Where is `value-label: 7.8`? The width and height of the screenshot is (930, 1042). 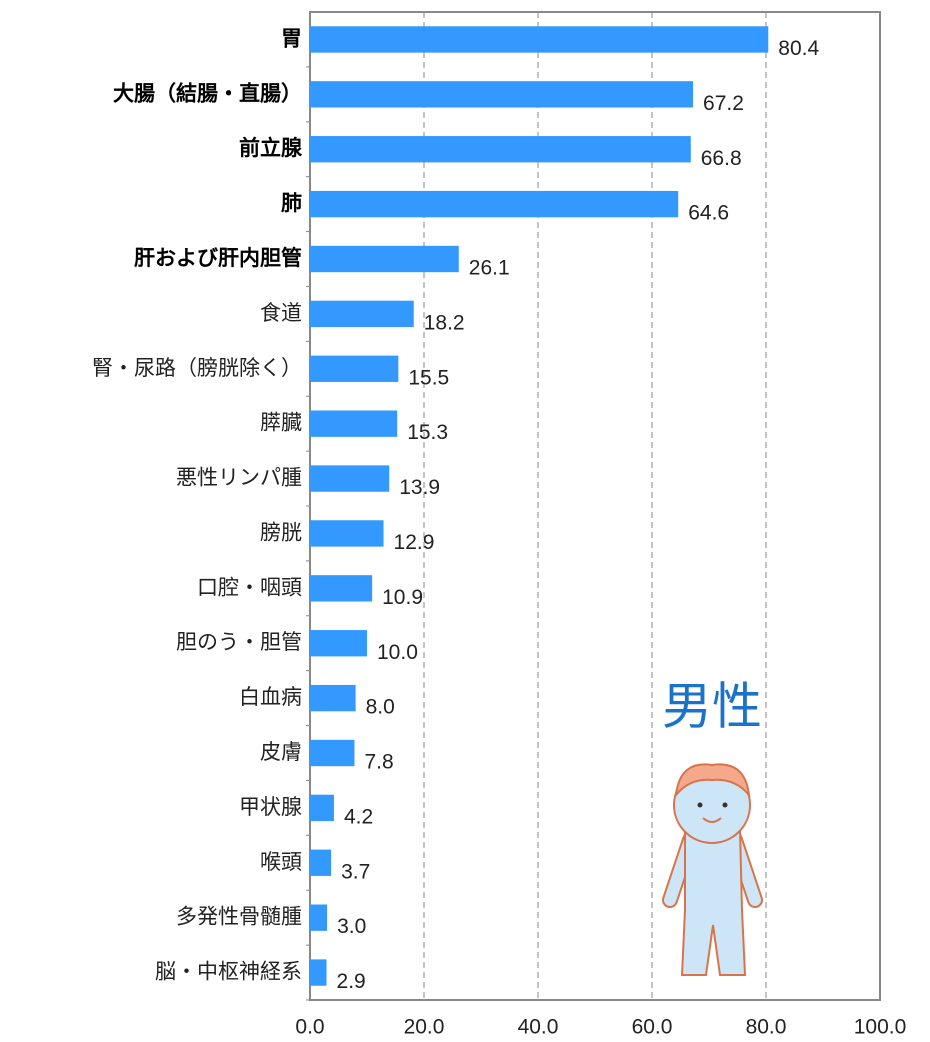 value-label: 7.8 is located at coordinates (378, 762).